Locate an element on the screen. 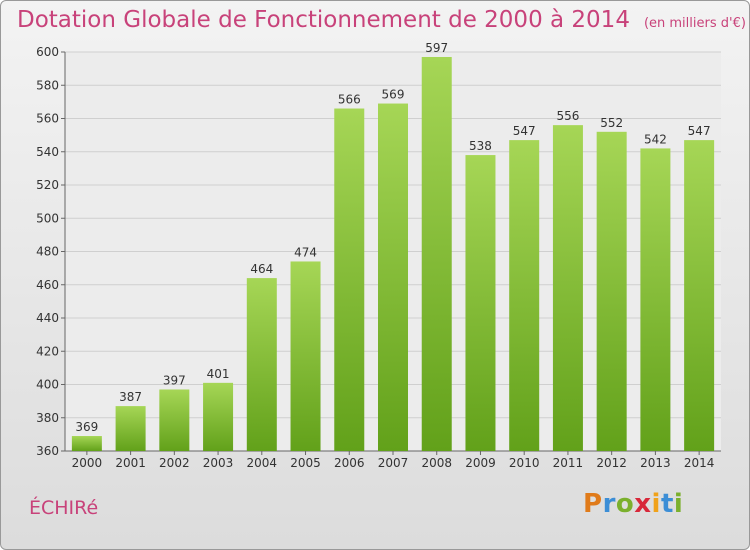  logo-letter: x is located at coordinates (643, 504).